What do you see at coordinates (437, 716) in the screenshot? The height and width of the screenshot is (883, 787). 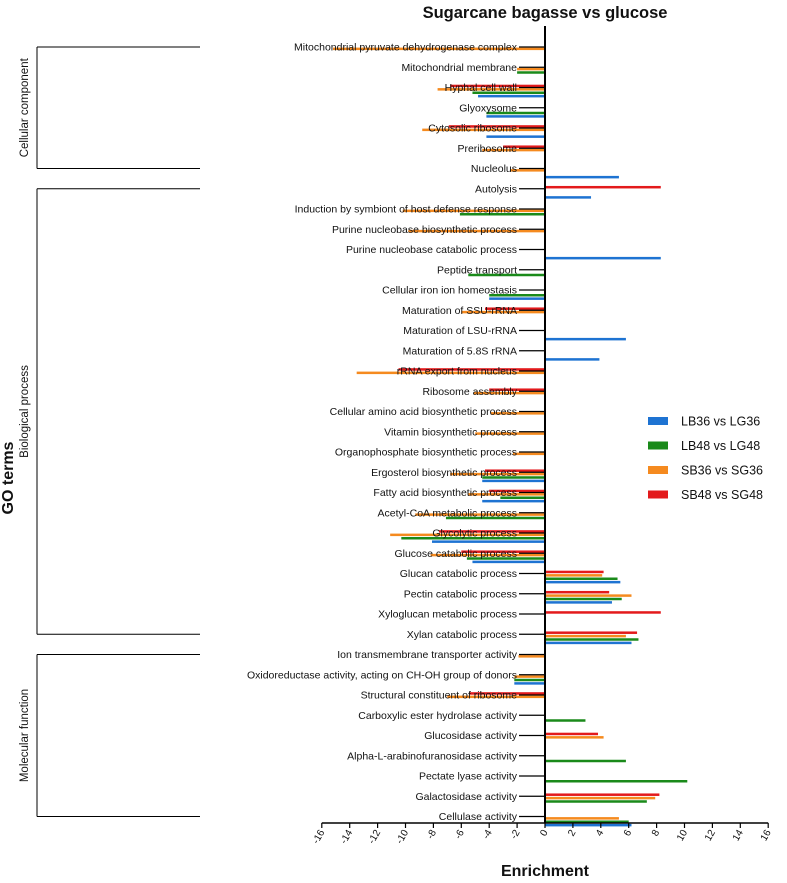 I see `category-label: Carboxylic ester hydrolase activity` at bounding box center [437, 716].